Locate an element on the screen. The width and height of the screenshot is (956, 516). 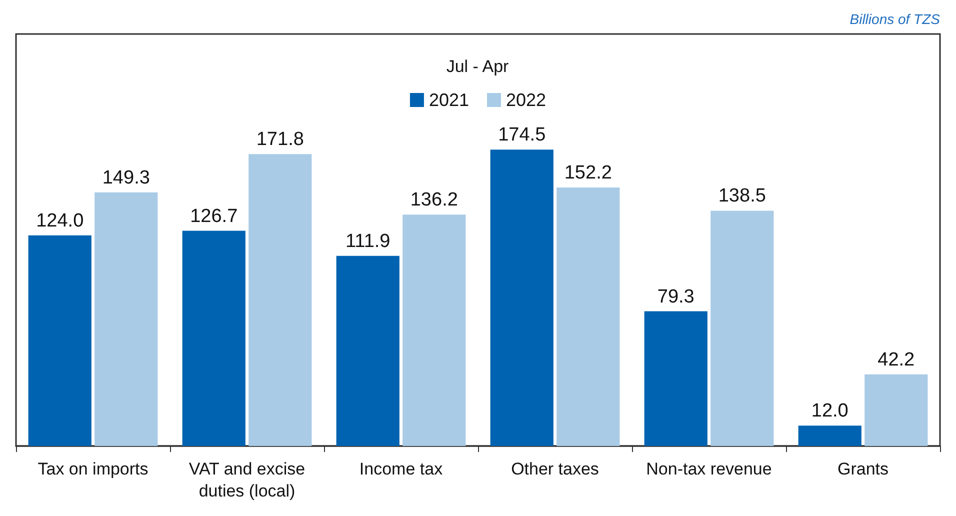
legend-label: 2021 is located at coordinates (449, 100).